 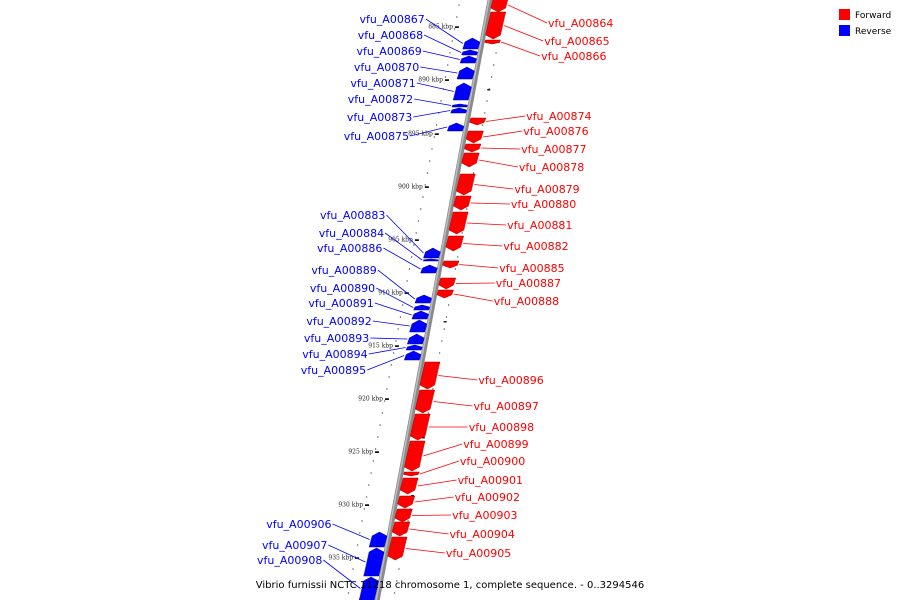 What do you see at coordinates (388, 51) in the screenshot?
I see `gene-label-vfu_A00869: vfu_A00869` at bounding box center [388, 51].